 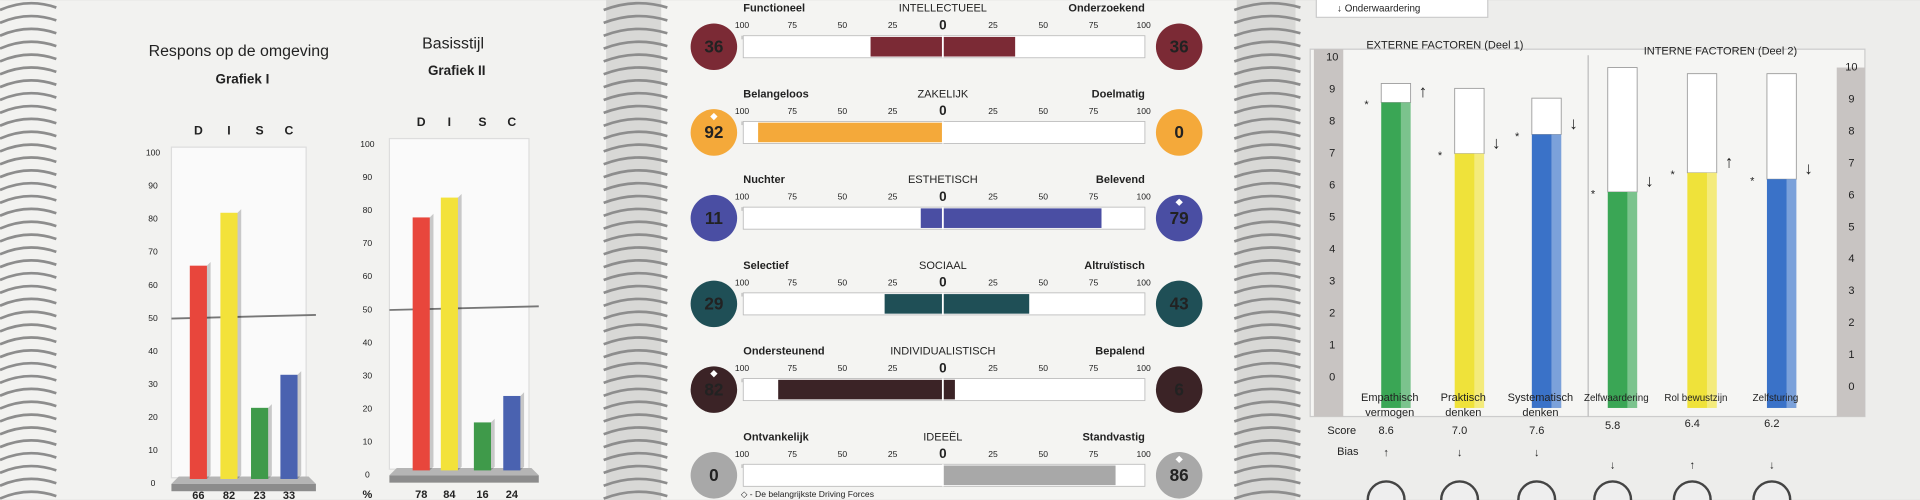 What do you see at coordinates (153, 384) in the screenshot?
I see `y-tick-label: 30` at bounding box center [153, 384].